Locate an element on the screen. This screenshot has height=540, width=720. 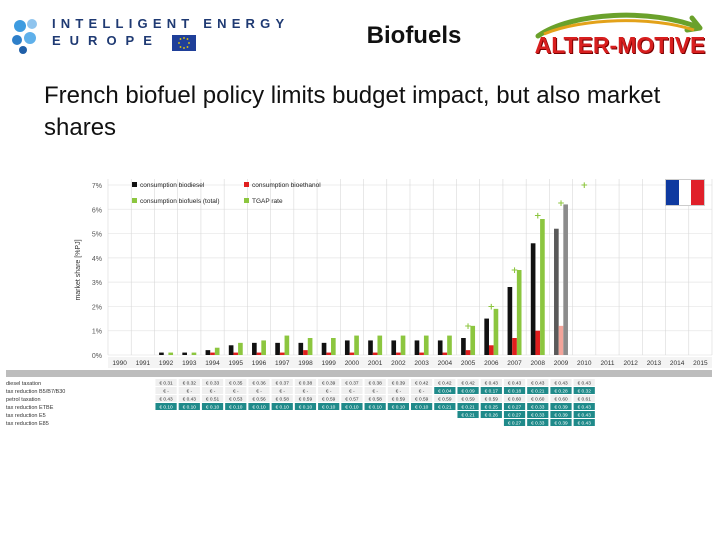
x-tick-label: 1998 is located at coordinates (305, 363).